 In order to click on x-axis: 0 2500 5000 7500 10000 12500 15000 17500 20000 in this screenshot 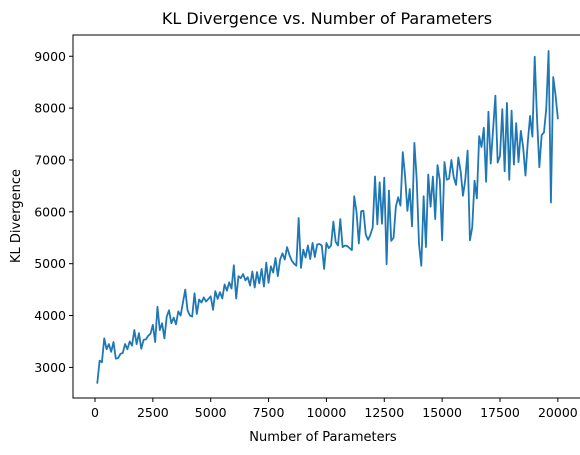, I will do `click(334, 409)`.